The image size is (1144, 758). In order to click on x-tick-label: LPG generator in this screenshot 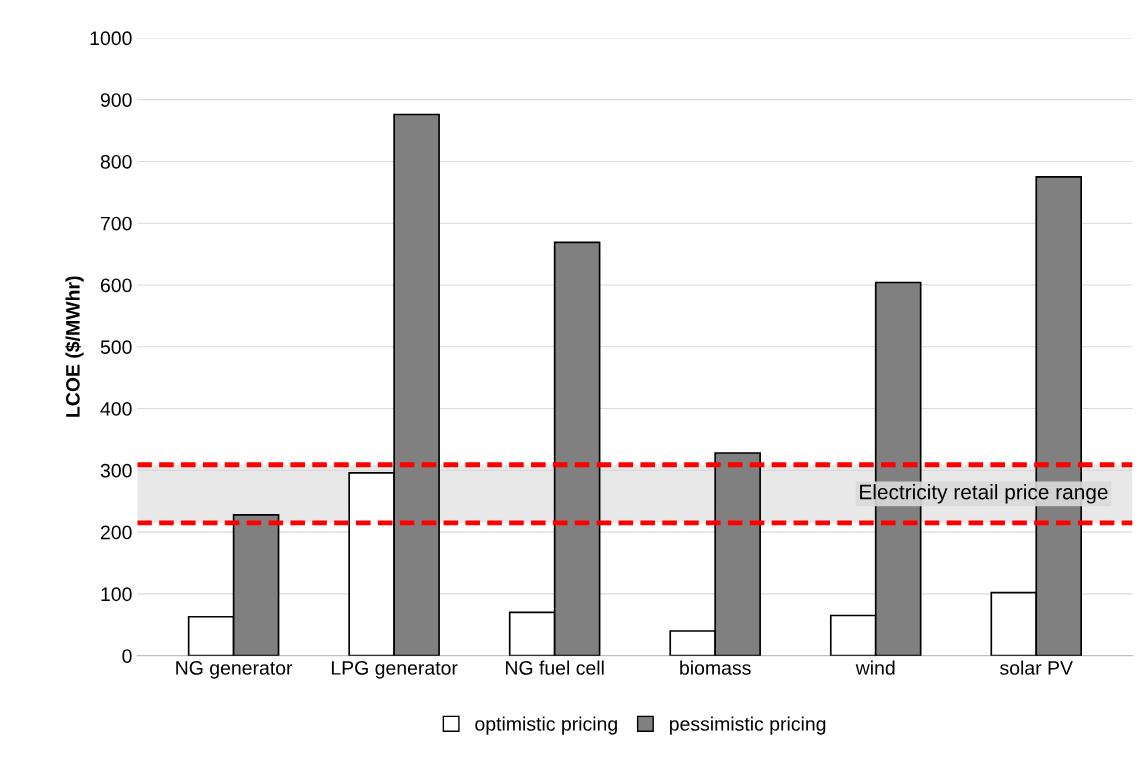, I will do `click(394, 670)`.